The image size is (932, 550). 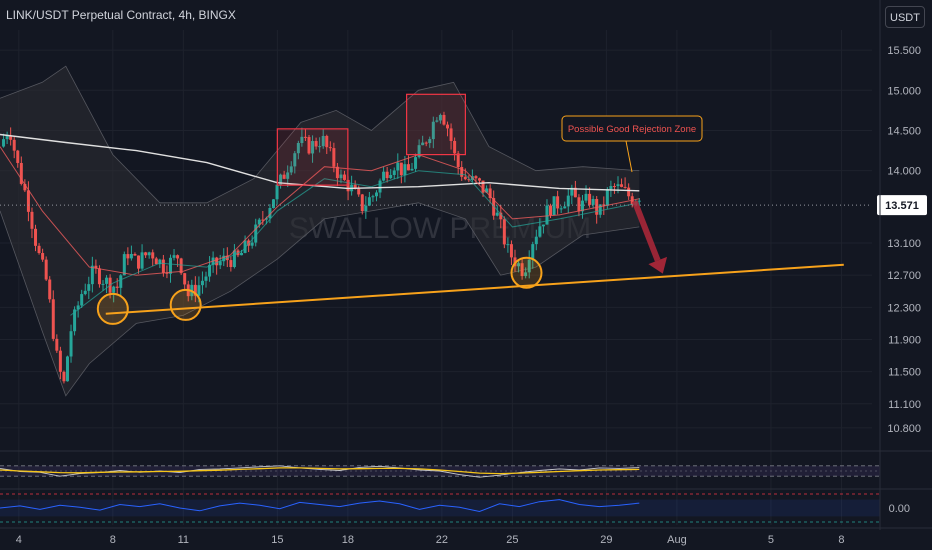 I want to click on rejection-zone-box, so click(x=436, y=124).